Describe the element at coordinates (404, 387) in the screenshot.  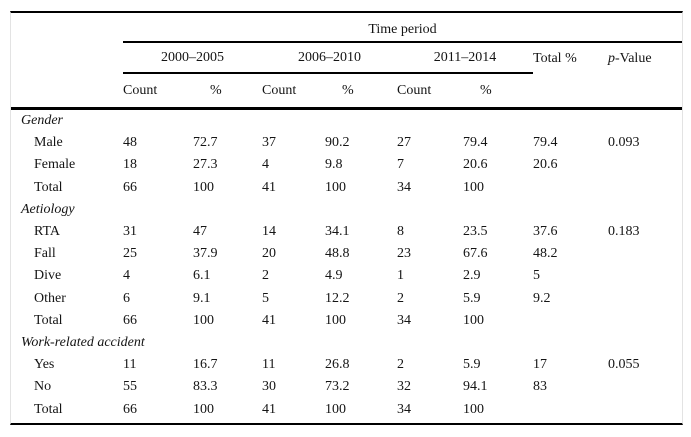
I see `data-cell: 32` at that location.